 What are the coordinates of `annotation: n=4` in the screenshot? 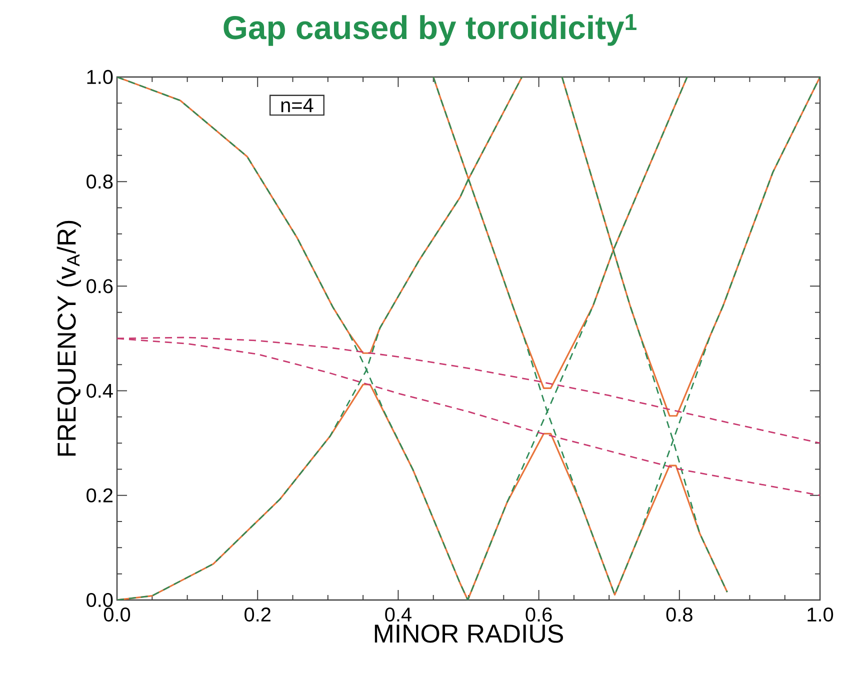 It's located at (297, 105).